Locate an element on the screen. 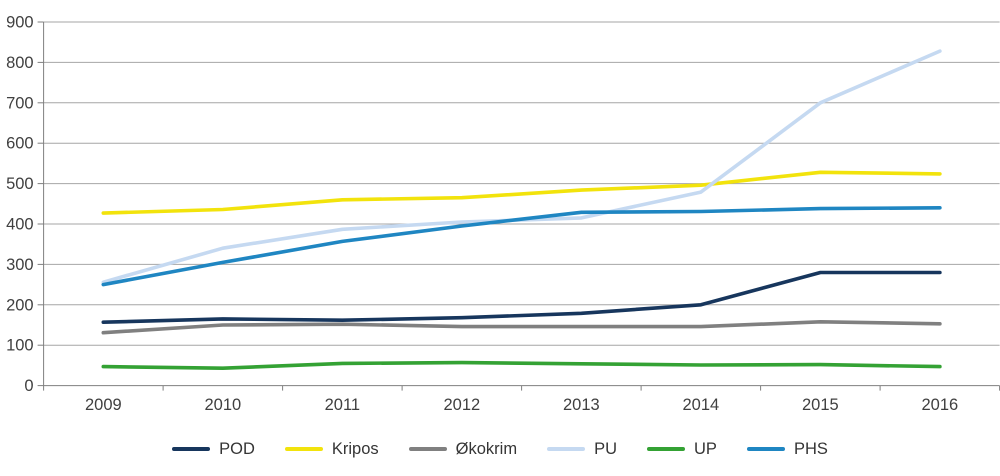 This screenshot has width=1000, height=476. x-axis-label: 2015 is located at coordinates (820, 405).